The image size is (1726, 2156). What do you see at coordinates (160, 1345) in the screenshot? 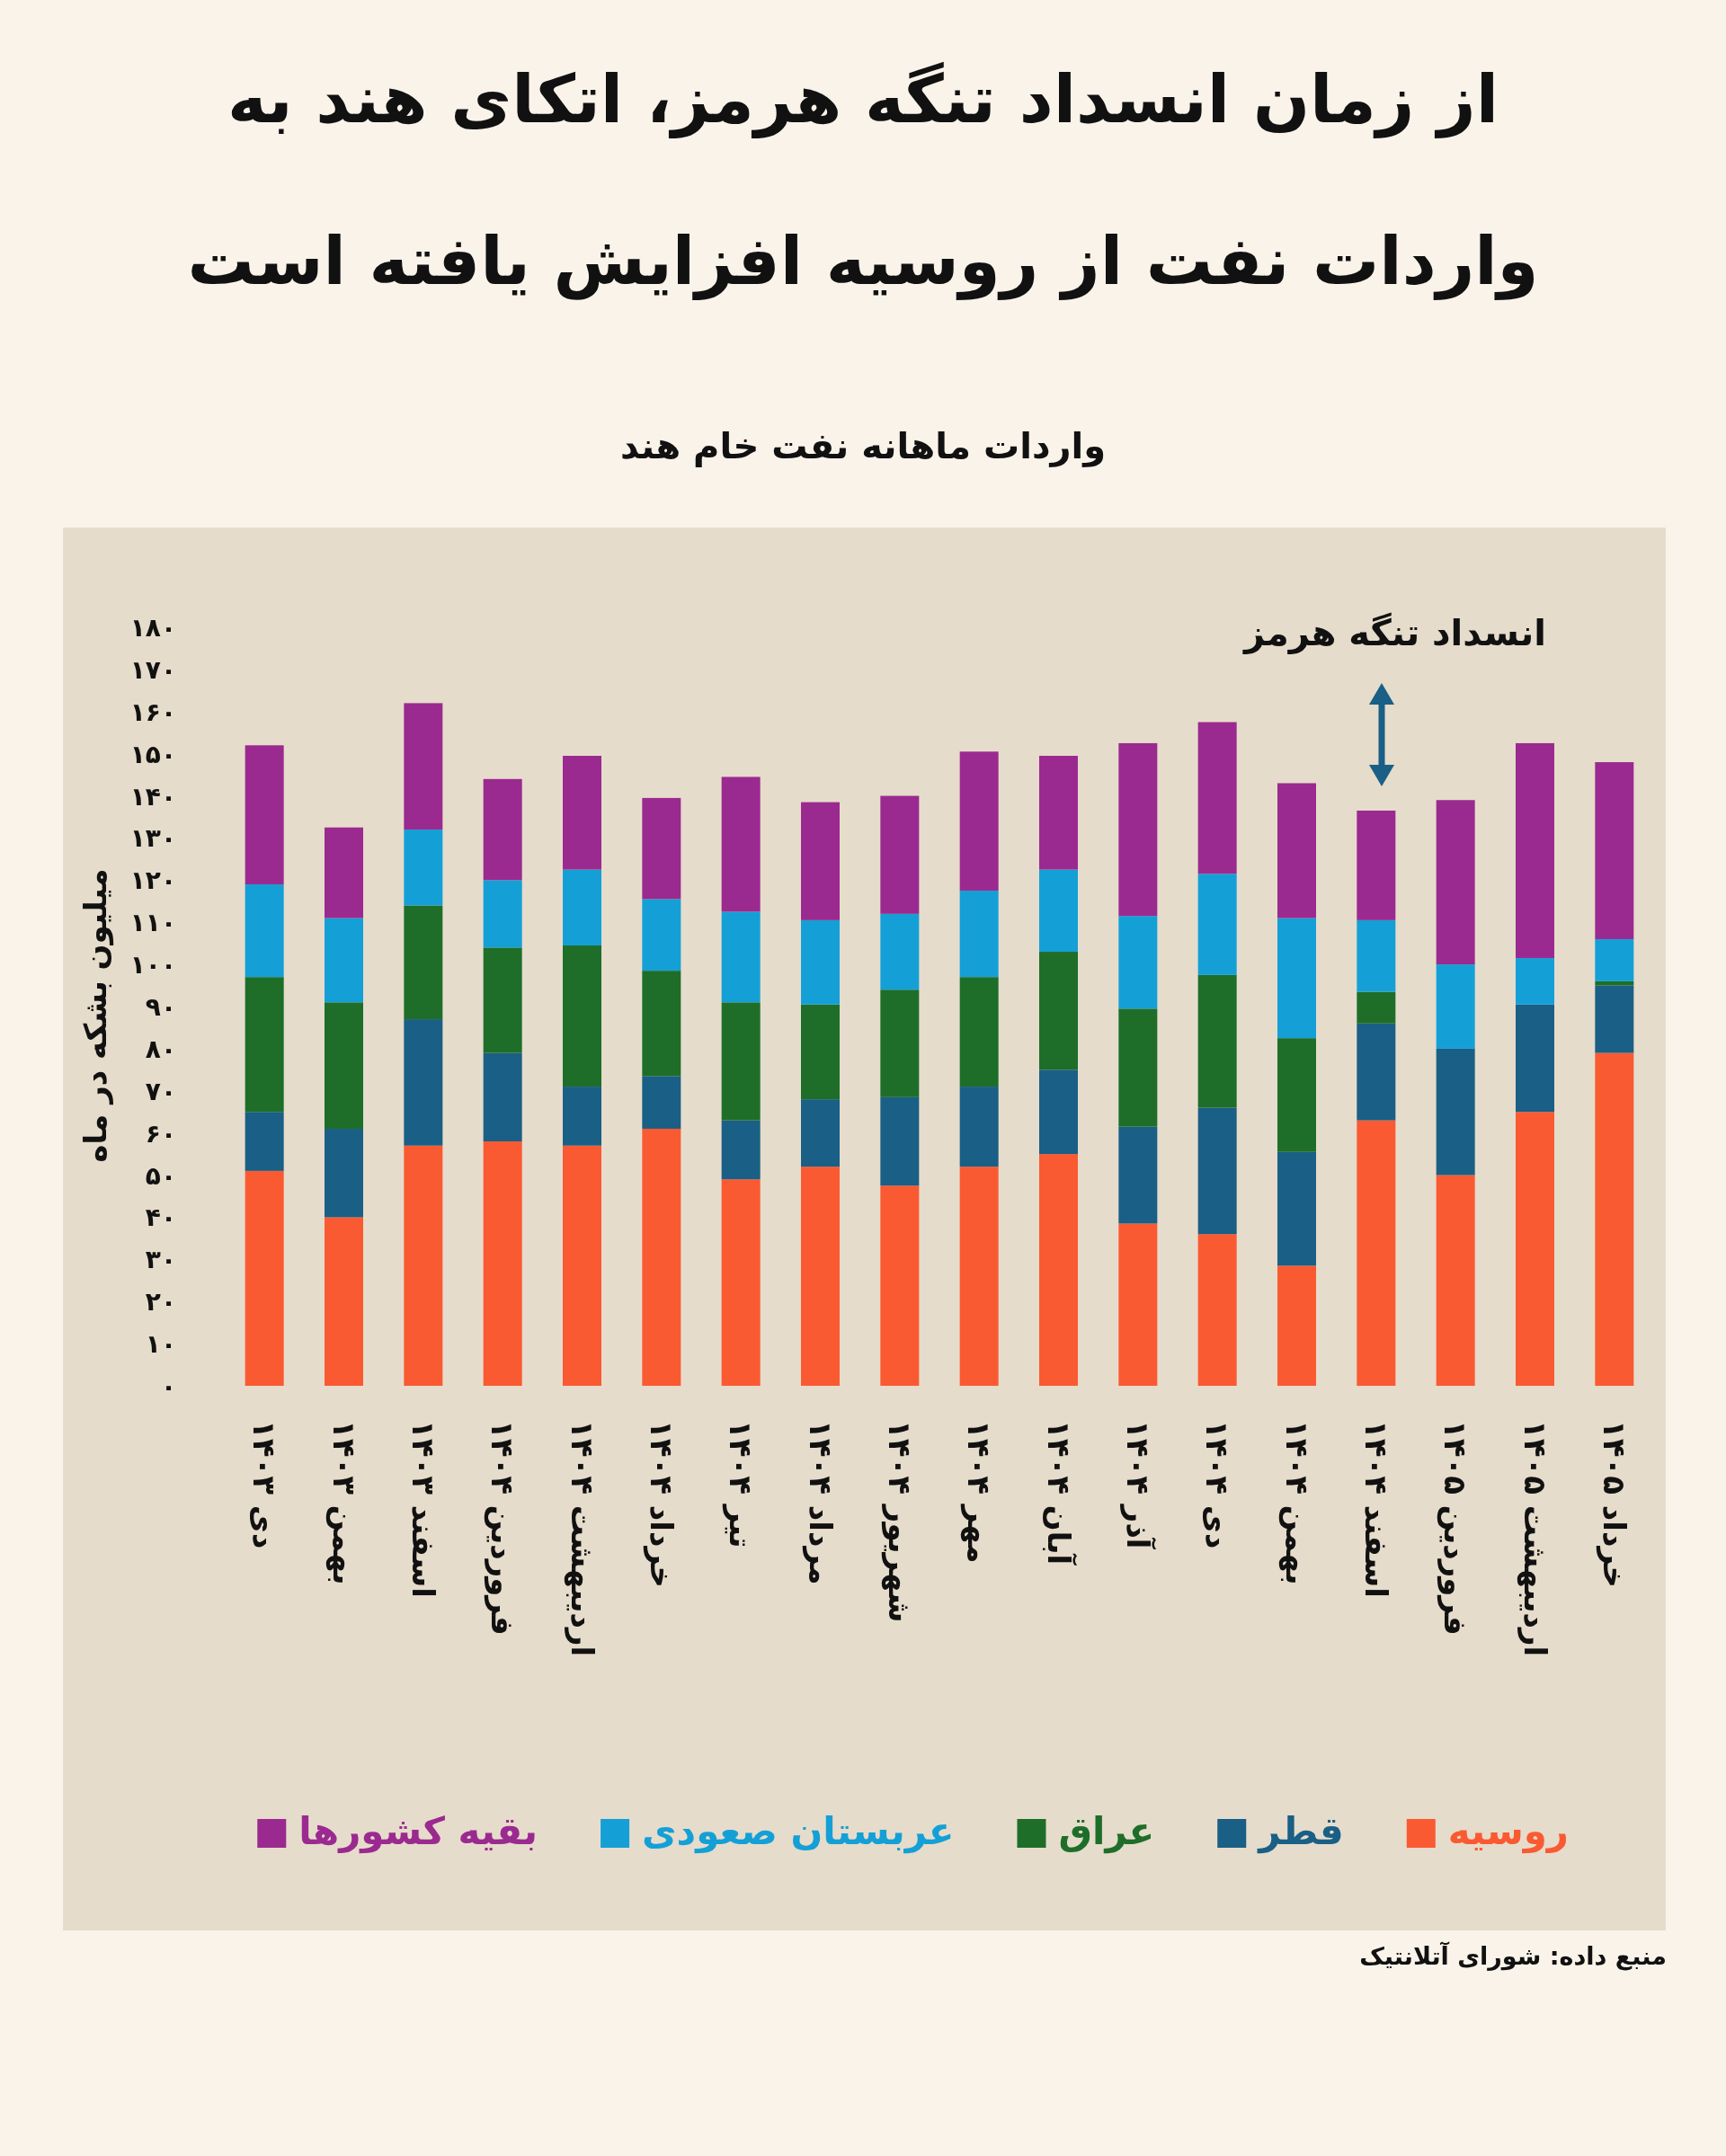
I see `y-tick-label: ۱۰` at bounding box center [160, 1345].